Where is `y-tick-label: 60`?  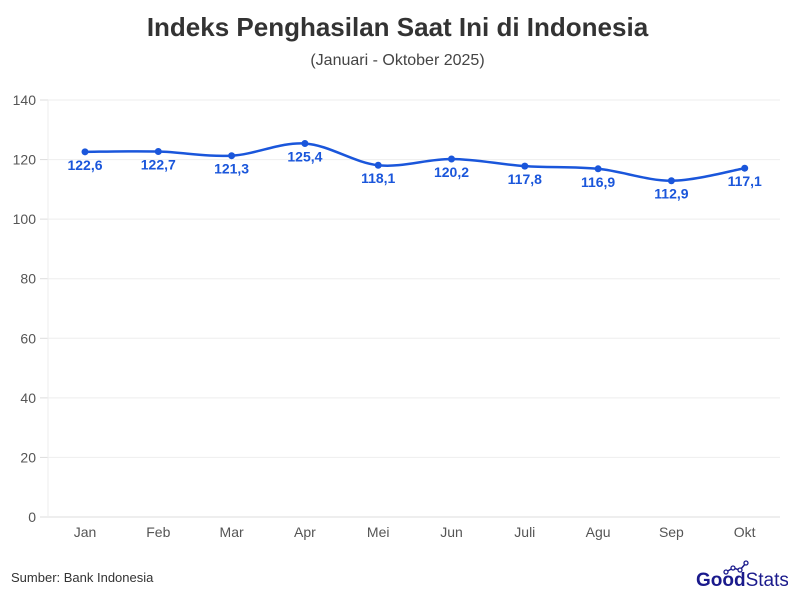
y-tick-label: 60 is located at coordinates (28, 338).